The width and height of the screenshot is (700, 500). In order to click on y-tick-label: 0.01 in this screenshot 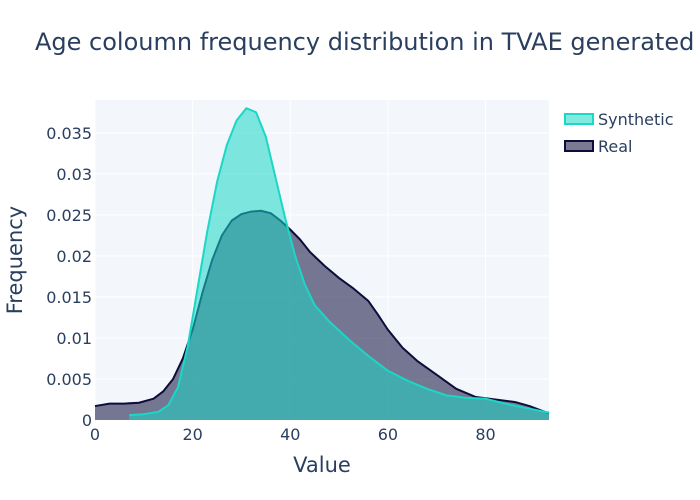, I will do `click(74, 338)`.